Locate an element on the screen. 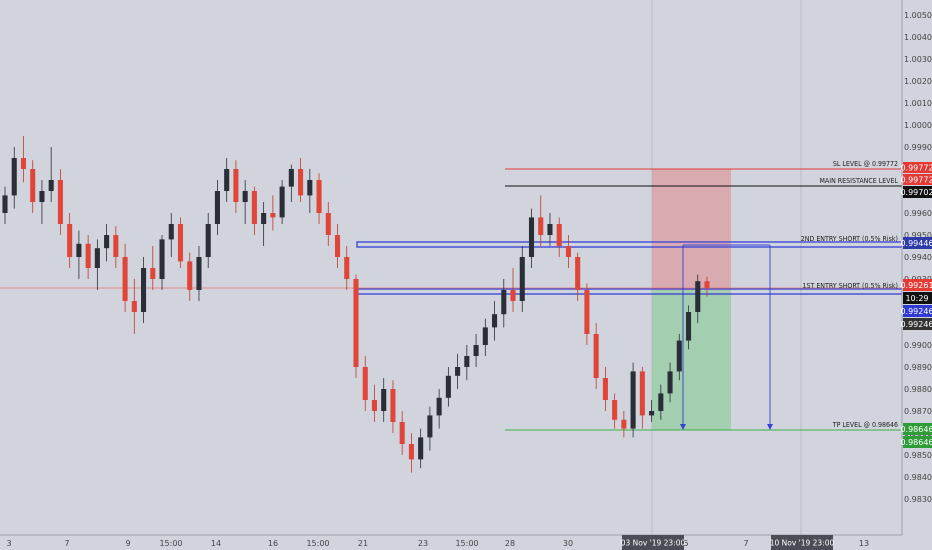 This screenshot has height=550, width=932. countdown-tag-text: 10:29 is located at coordinates (916, 298).